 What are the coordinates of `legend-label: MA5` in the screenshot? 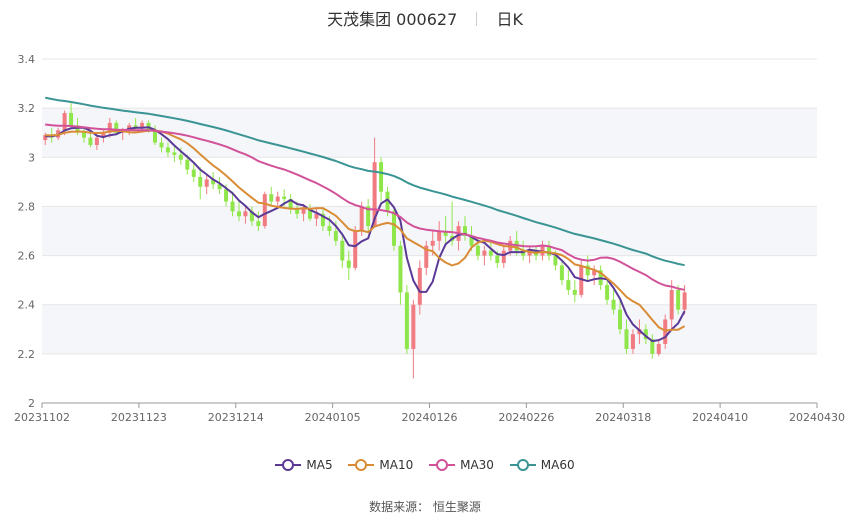 It's located at (319, 465).